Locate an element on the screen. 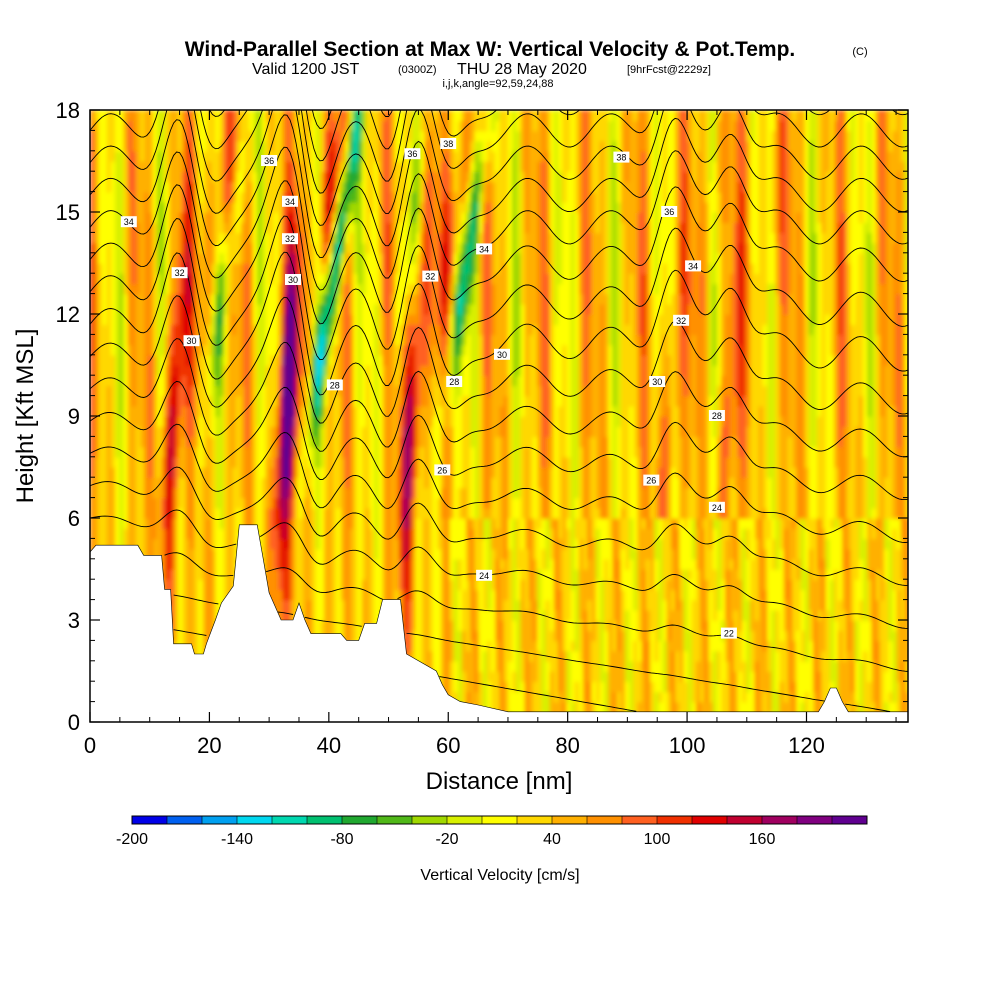 This screenshot has height=1000, width=1000. chart-subtitle-prefix: Valid 1200 JST is located at coordinates (306, 69).